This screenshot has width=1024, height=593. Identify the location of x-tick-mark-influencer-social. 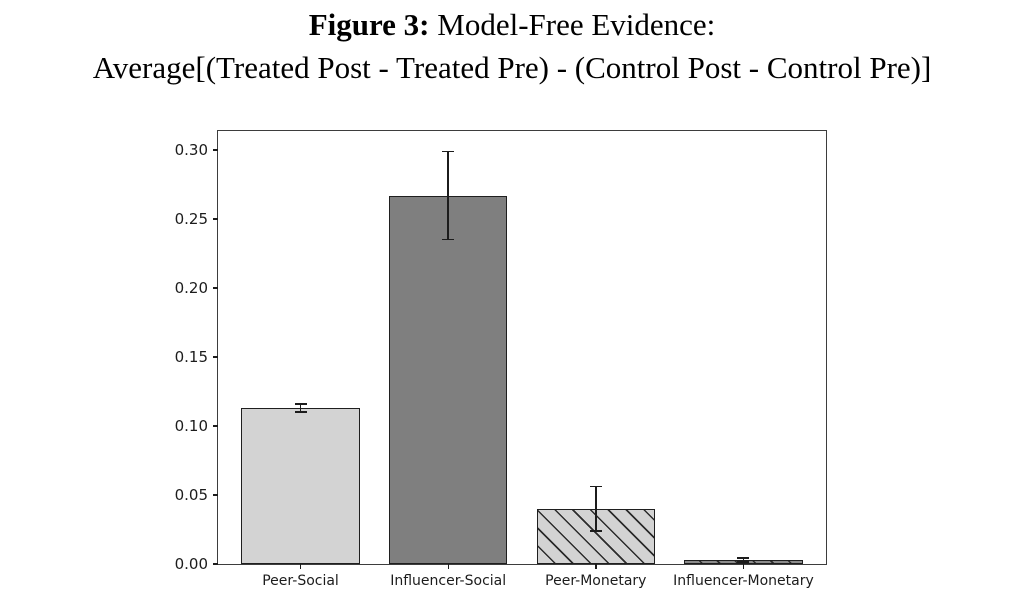
(448, 566).